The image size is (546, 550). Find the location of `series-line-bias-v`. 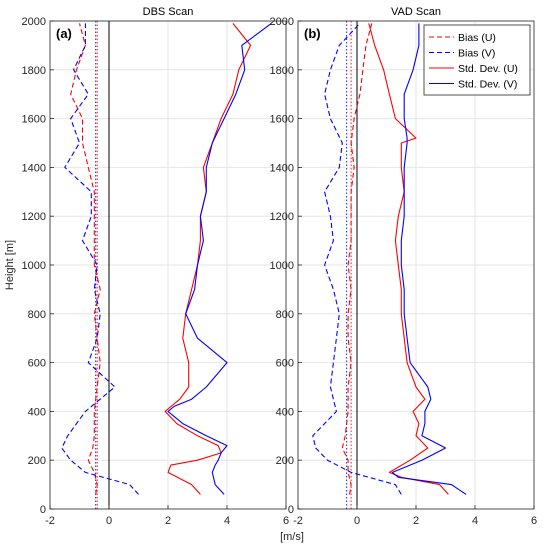

series-line-bias-v is located at coordinates (100, 259).